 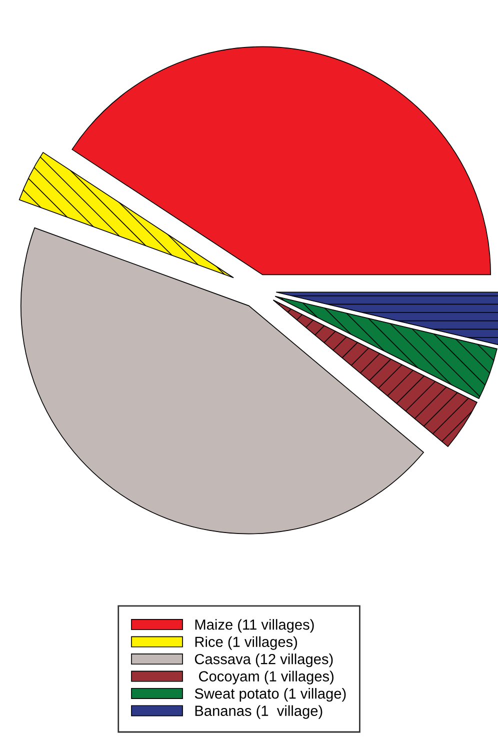 What do you see at coordinates (246, 643) in the screenshot?
I see `legend-label: Rice (1 villages)` at bounding box center [246, 643].